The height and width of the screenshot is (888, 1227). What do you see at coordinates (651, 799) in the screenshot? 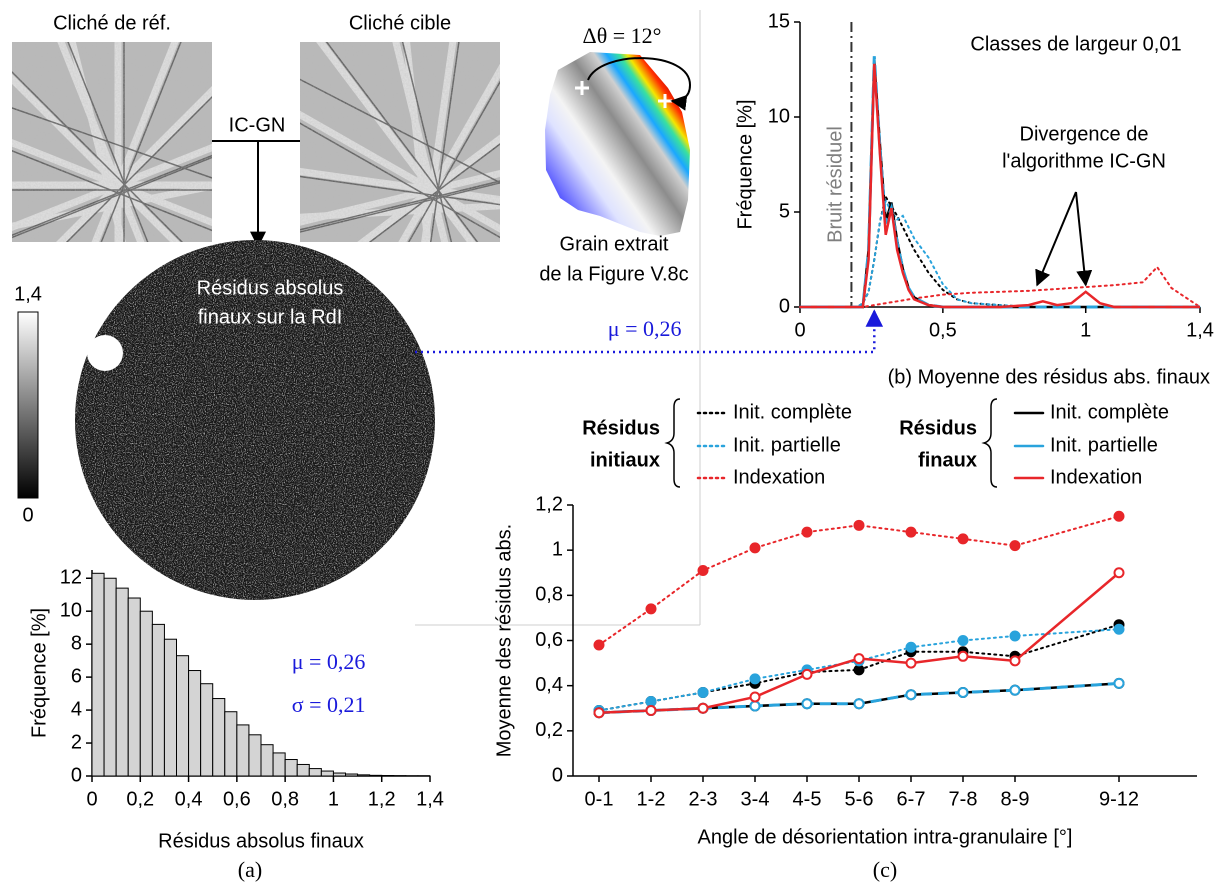
I see `x-tick-label: 1-2` at bounding box center [651, 799].